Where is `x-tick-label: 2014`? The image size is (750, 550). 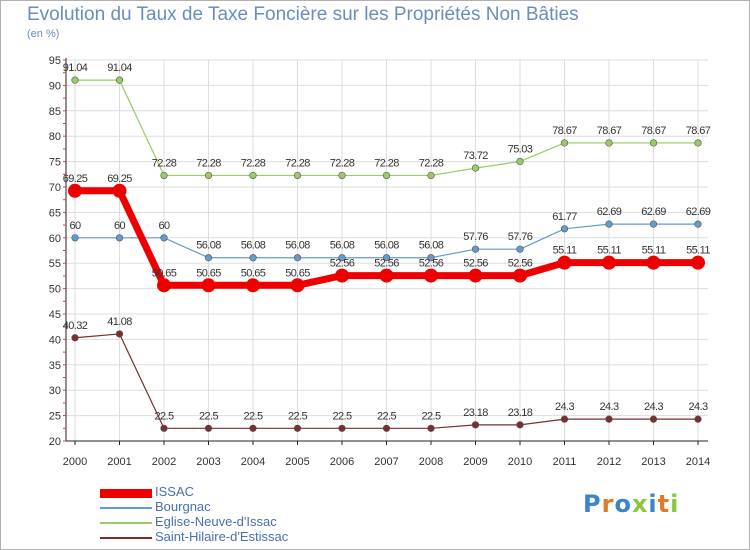
x-tick-label: 2014 is located at coordinates (698, 462).